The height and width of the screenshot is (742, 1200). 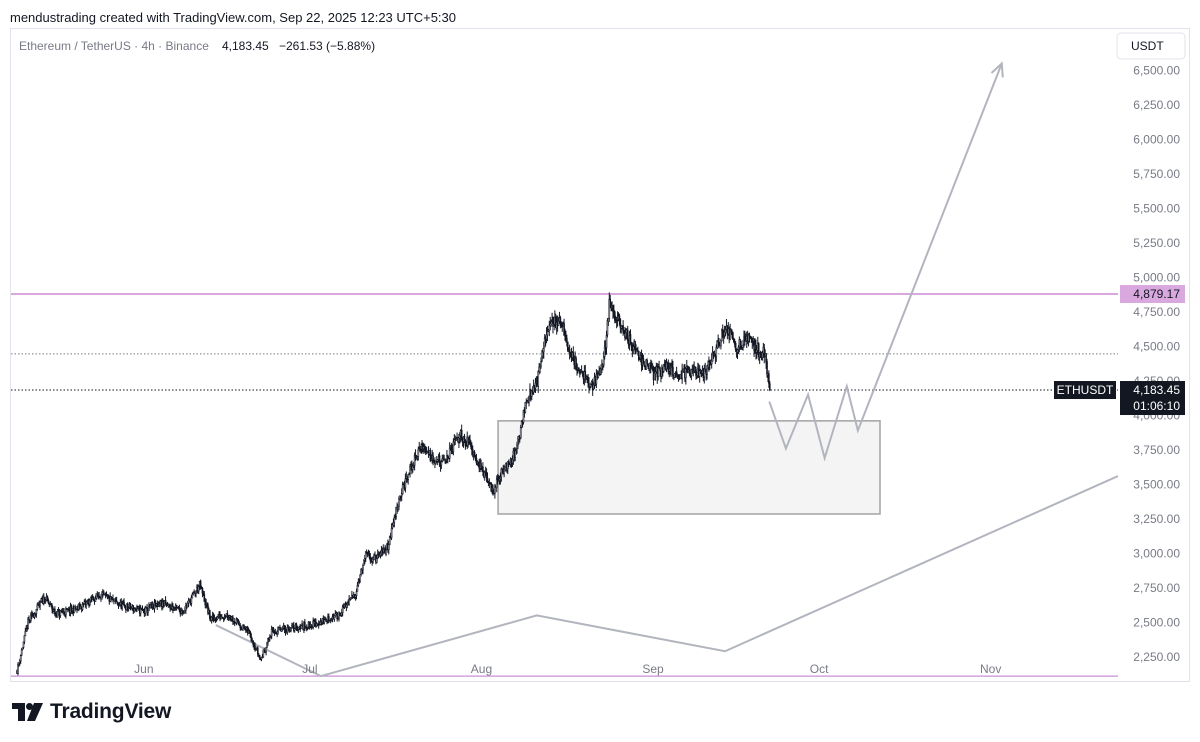 I want to click on last-price-tag, so click(x=1152, y=398).